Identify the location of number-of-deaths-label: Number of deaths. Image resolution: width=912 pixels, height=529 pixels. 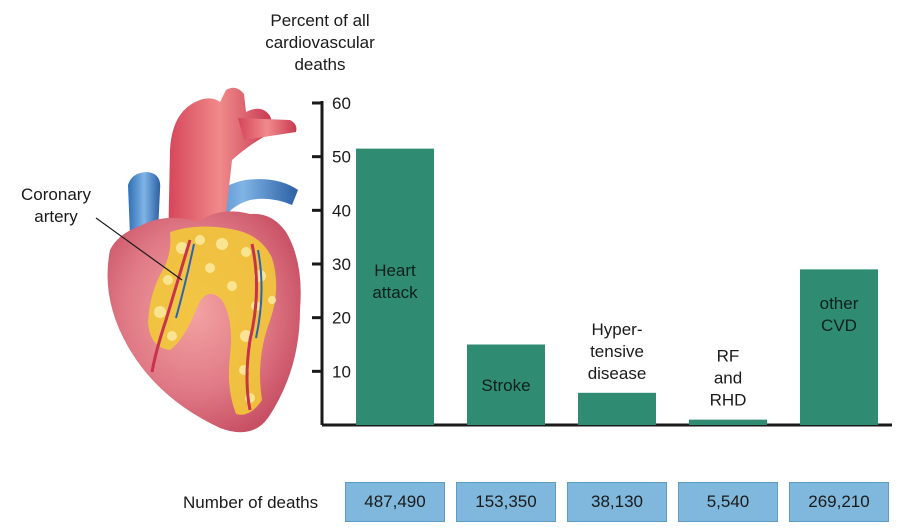
(251, 502).